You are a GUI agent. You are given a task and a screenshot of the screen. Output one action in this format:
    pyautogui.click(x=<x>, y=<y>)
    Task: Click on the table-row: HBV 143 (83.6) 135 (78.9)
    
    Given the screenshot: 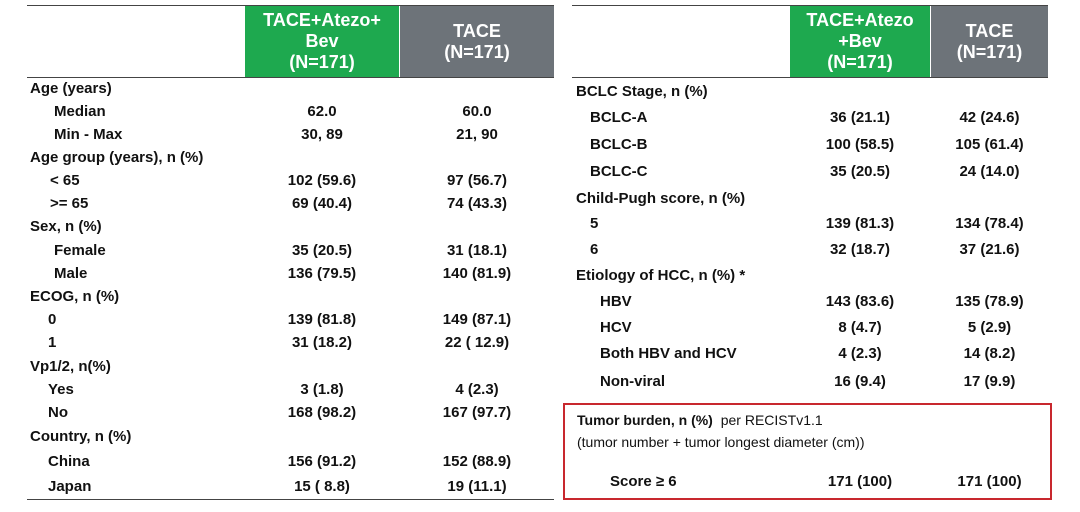 What is the action you would take?
    pyautogui.click(x=540, y=302)
    